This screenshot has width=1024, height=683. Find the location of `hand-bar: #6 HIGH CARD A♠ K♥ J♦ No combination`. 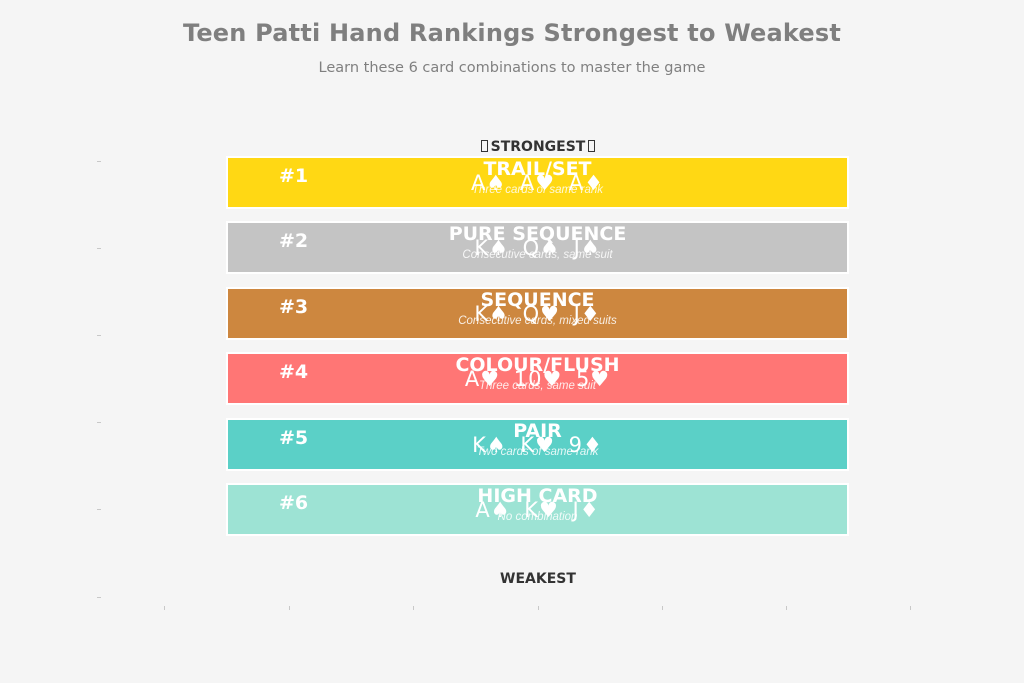

hand-bar: #6 HIGH CARD A♠ K♥ J♦ No combination is located at coordinates (537, 509).